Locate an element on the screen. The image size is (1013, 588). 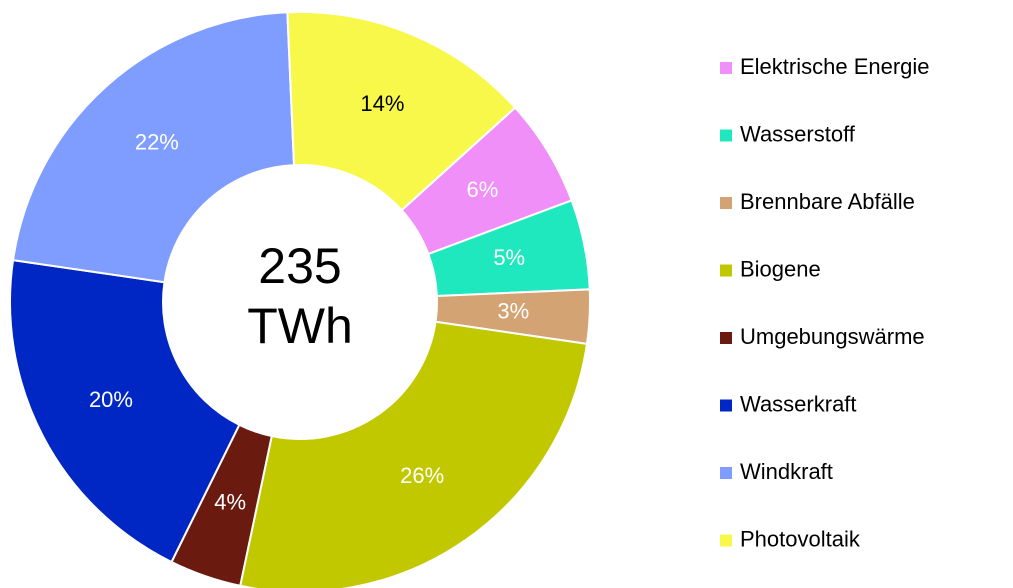
data-label: 4% is located at coordinates (230, 502).